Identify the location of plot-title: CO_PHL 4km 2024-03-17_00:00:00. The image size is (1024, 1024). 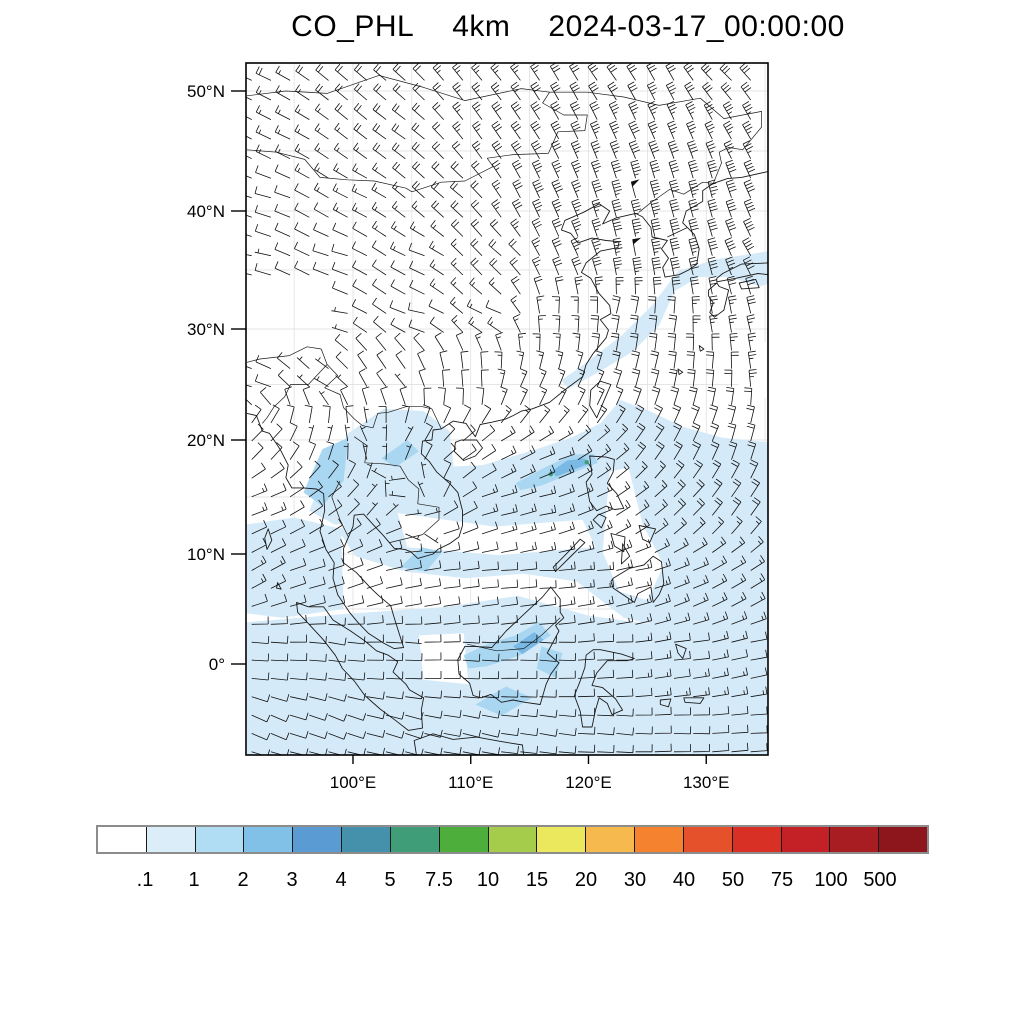
(568, 27).